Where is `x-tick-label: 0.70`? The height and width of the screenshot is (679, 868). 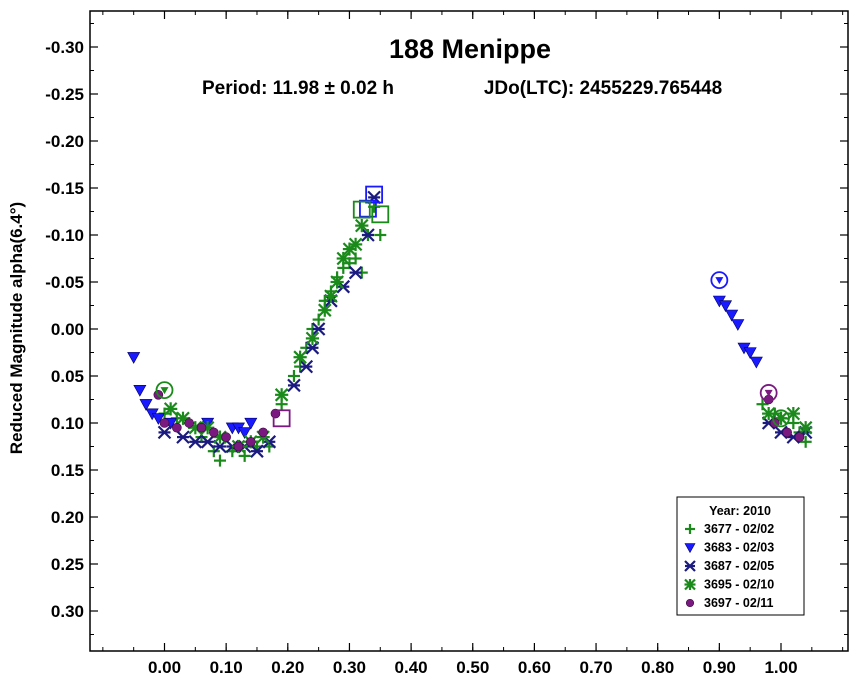
x-tick-label: 0.70 is located at coordinates (596, 667).